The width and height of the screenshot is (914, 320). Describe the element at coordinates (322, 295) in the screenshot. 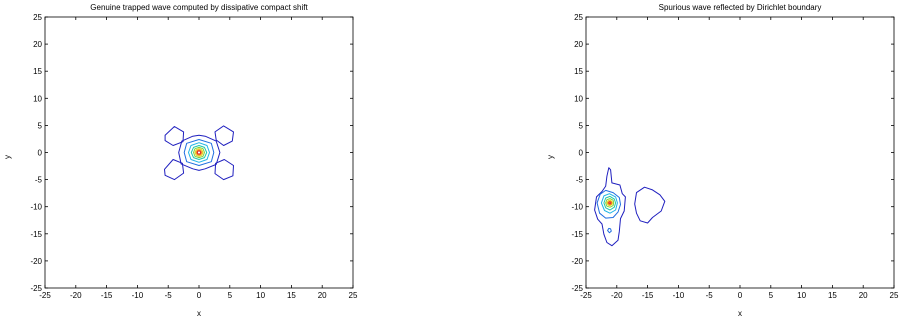

I see `left-xtick-label: 20` at that location.